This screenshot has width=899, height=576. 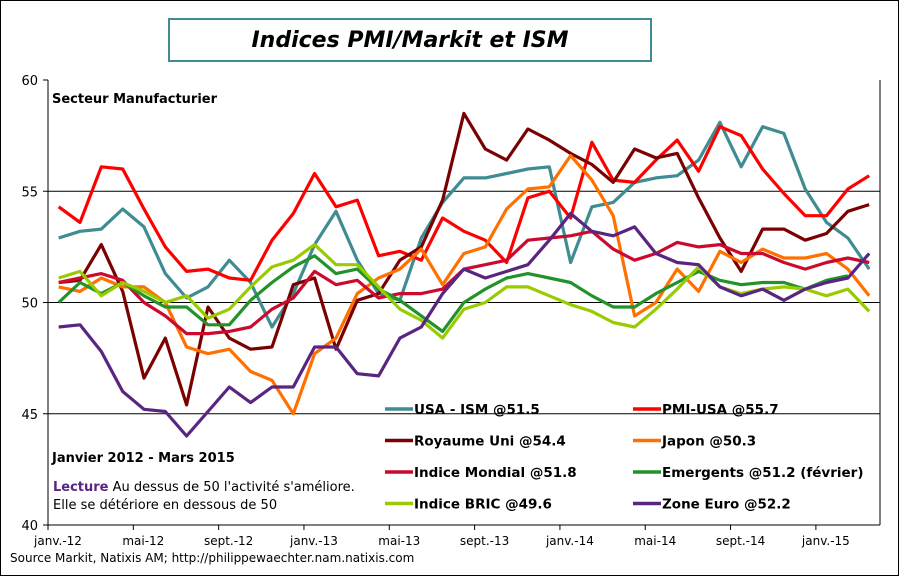 What do you see at coordinates (29, 526) in the screenshot?
I see `y-tick-label: 40` at bounding box center [29, 526].